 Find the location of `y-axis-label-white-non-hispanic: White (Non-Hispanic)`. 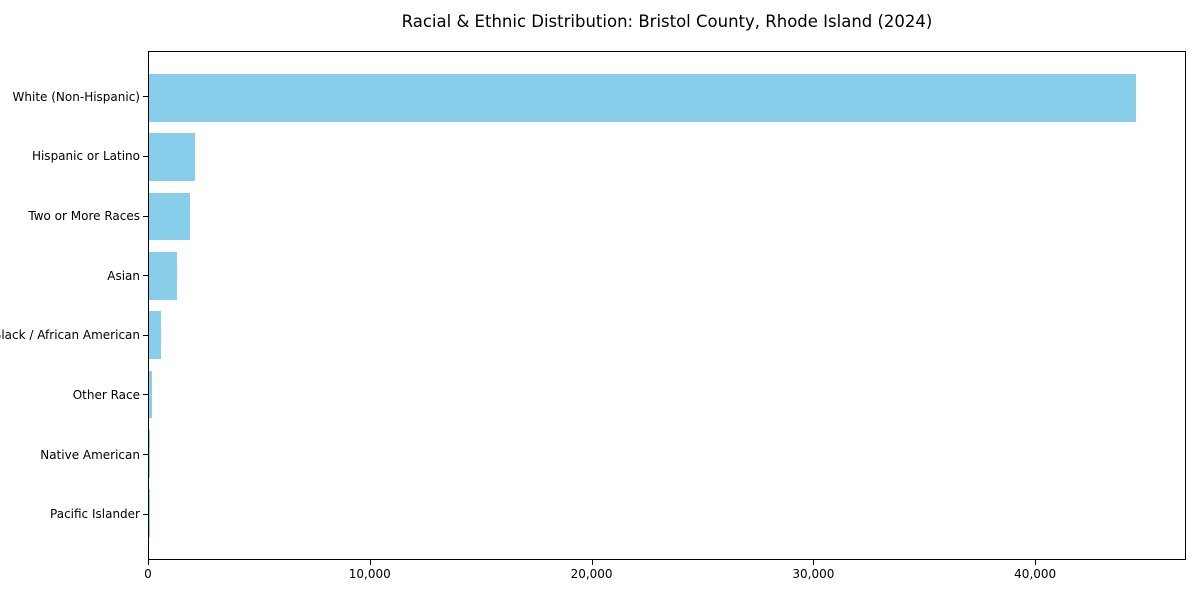

y-axis-label-white-non-hispanic: White (Non-Hispanic) is located at coordinates (76, 96).